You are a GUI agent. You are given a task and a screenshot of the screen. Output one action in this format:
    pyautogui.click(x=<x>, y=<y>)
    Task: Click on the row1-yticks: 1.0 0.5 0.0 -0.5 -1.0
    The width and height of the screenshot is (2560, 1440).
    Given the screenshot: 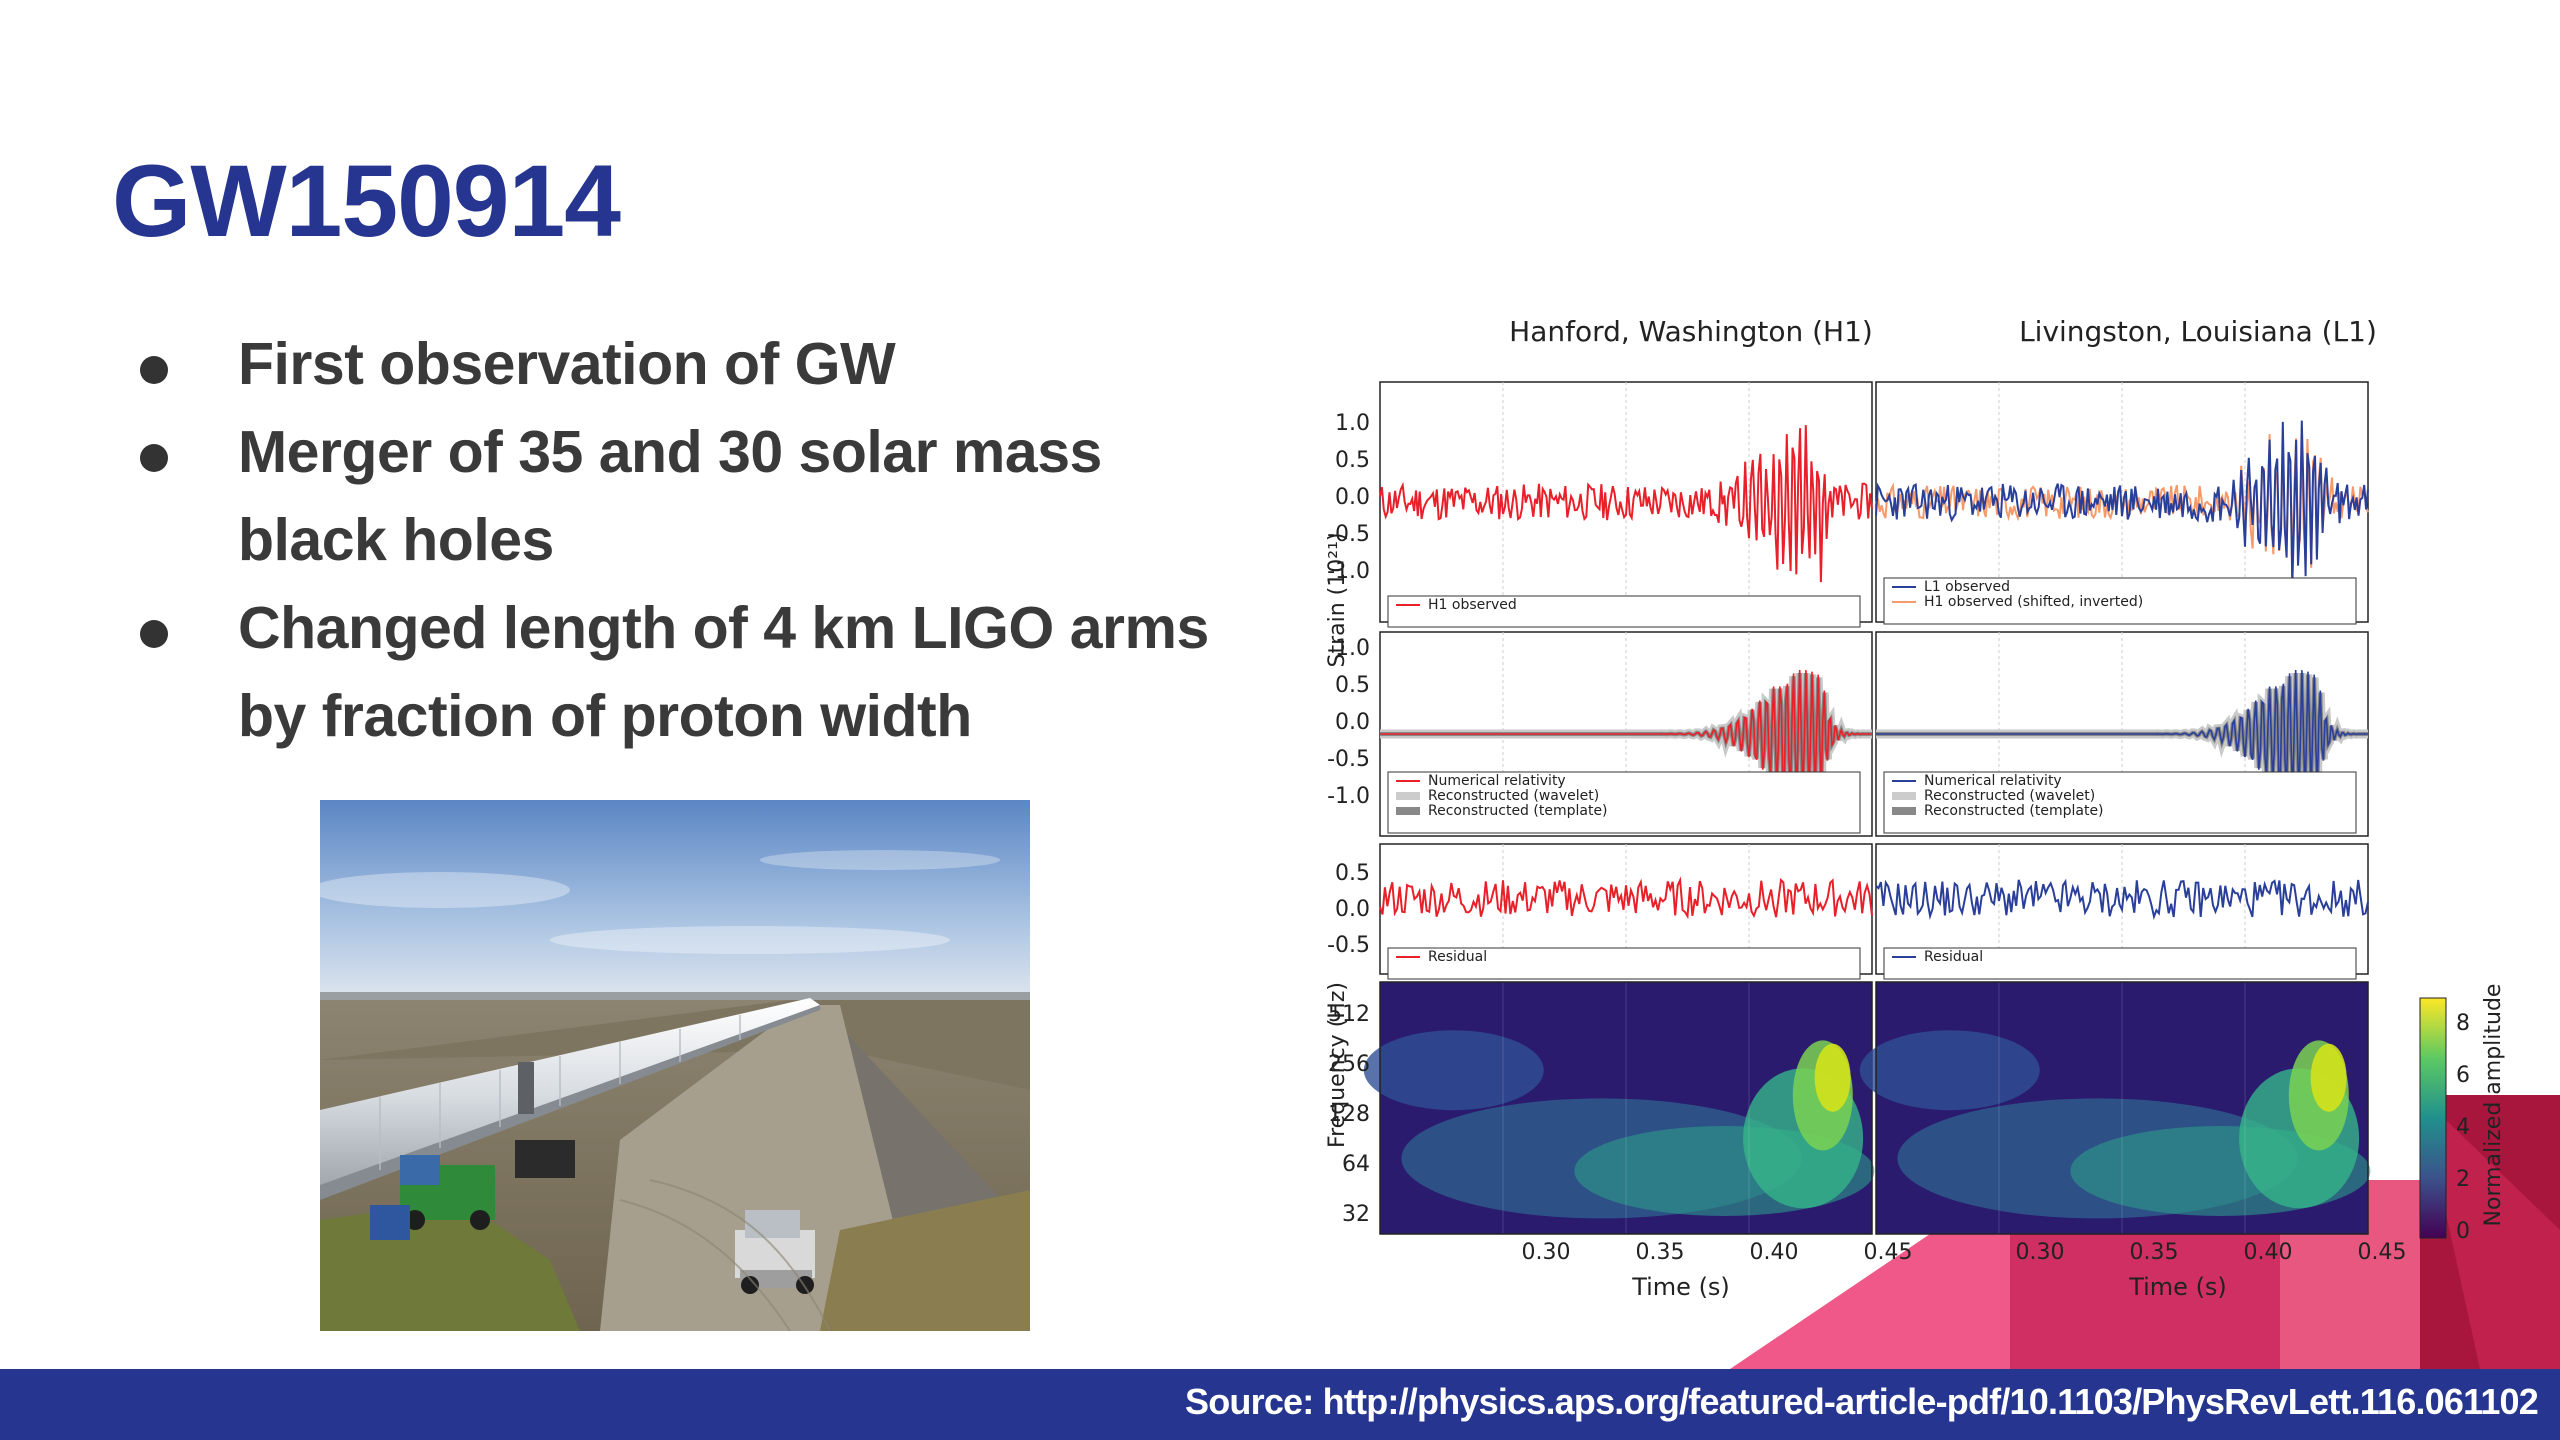 What is the action you would take?
    pyautogui.click(x=1348, y=497)
    